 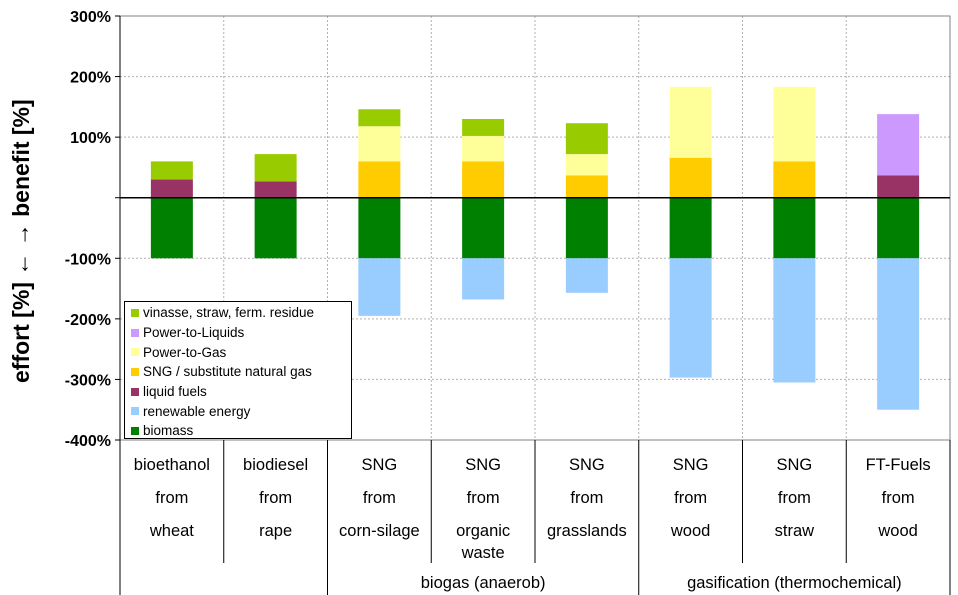 What do you see at coordinates (227, 372) in the screenshot?
I see `legend-label: SNG / substitute natural gas` at bounding box center [227, 372].